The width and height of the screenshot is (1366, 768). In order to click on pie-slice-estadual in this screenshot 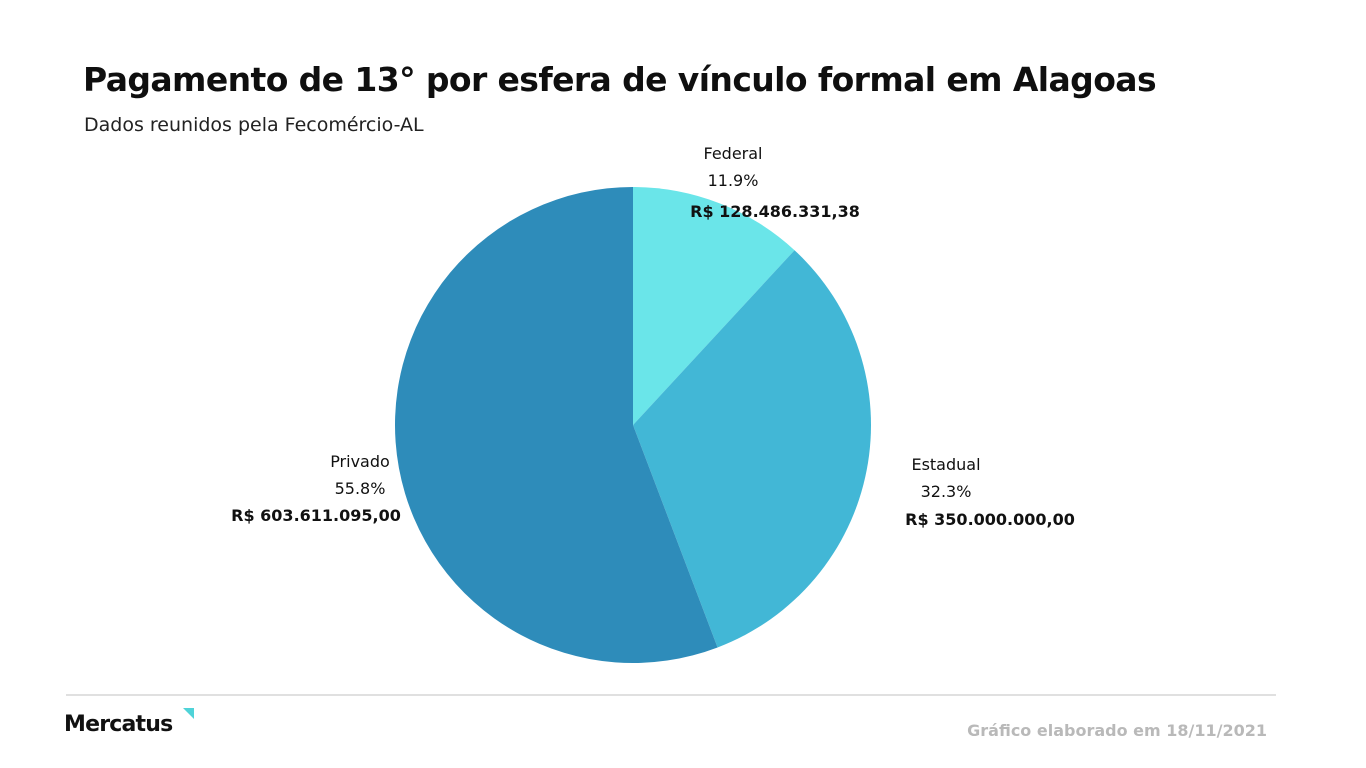, I will do `click(752, 449)`.